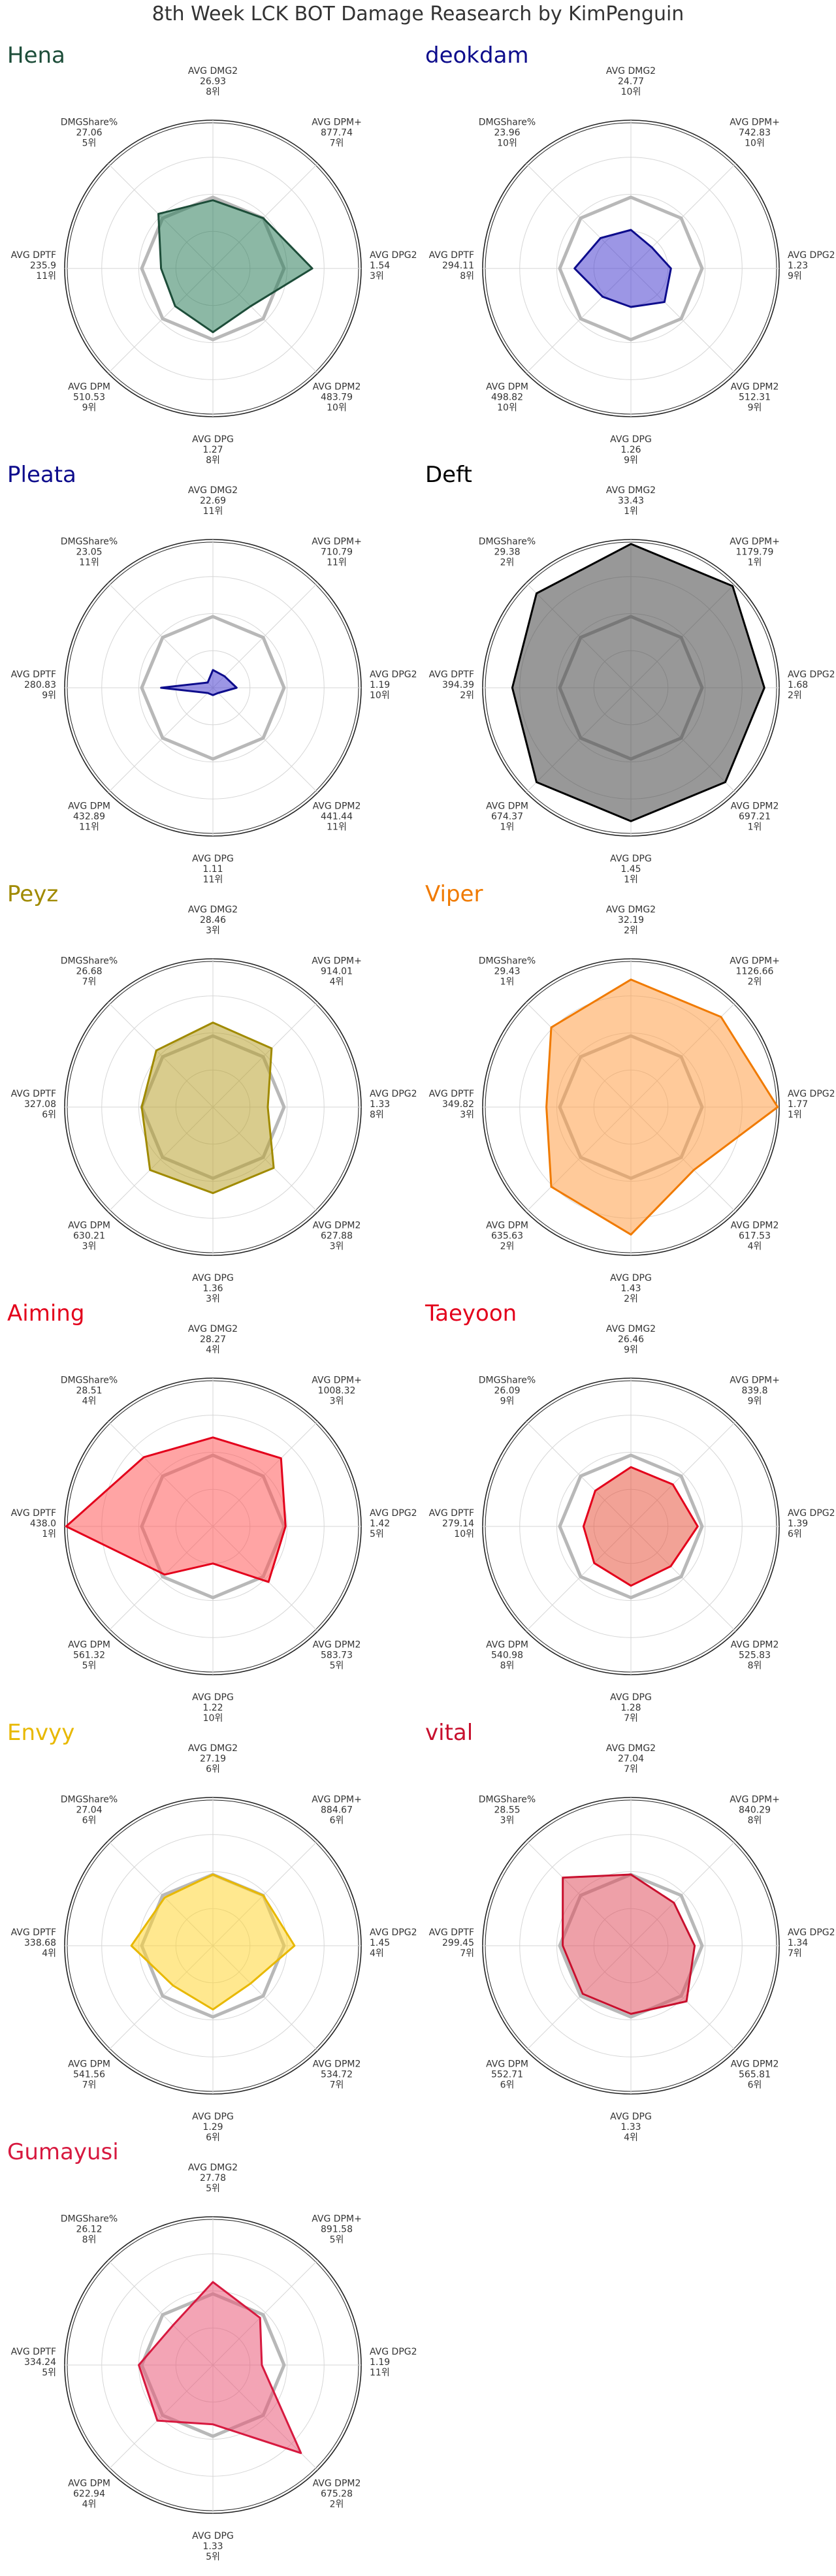 This screenshot has height=2576, width=836. What do you see at coordinates (755, 1810) in the screenshot?
I see `axis-value: 840.29` at bounding box center [755, 1810].